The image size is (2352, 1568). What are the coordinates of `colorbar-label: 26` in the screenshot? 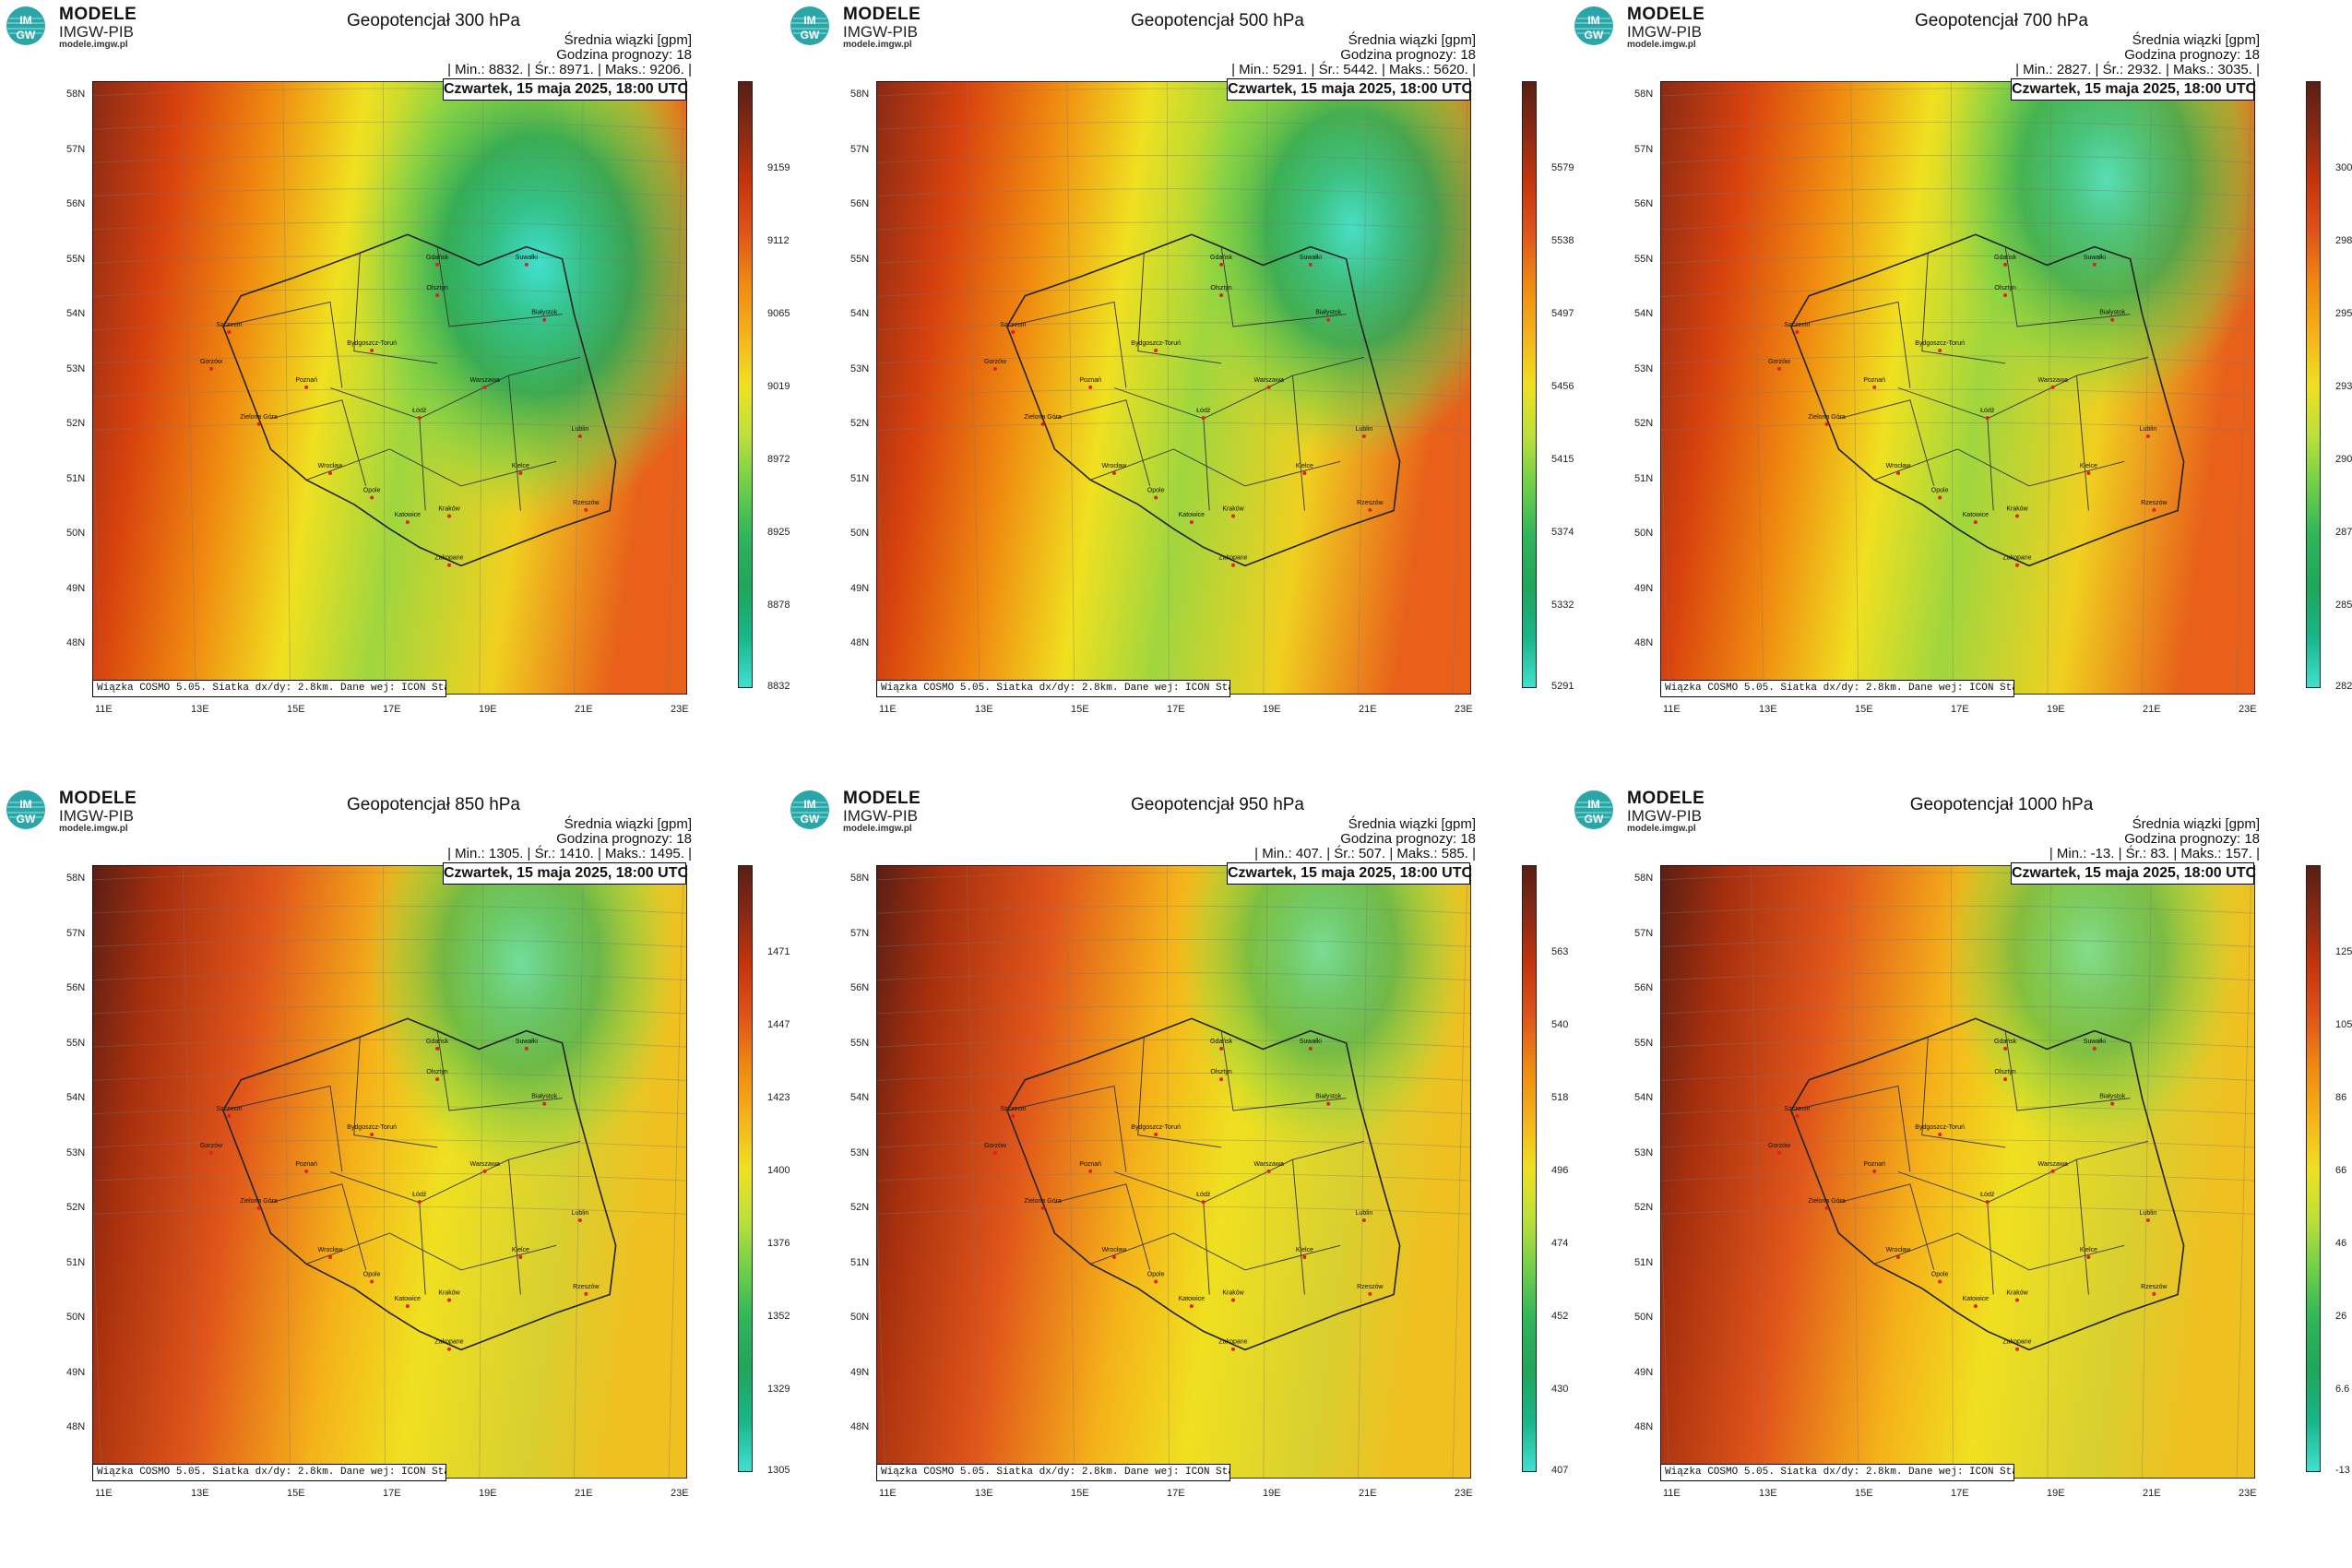 It's located at (2341, 1316).